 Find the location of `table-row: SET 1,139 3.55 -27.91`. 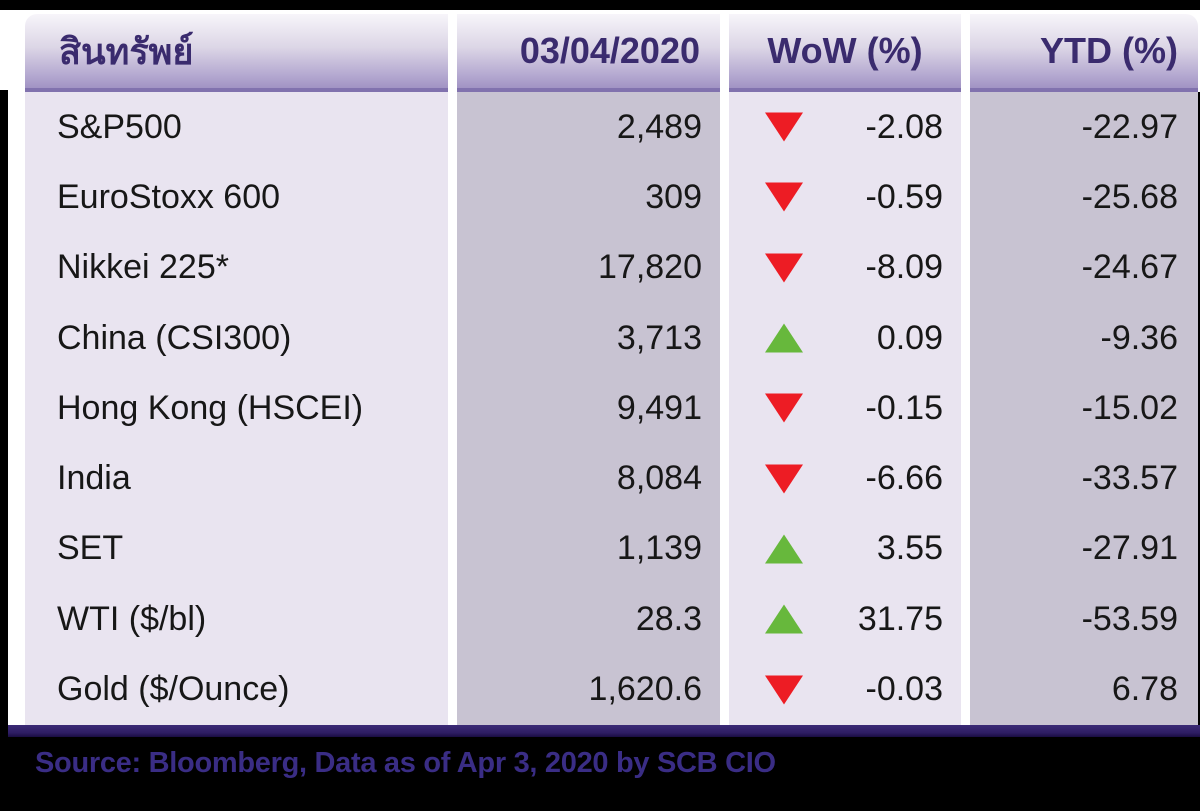

table-row: SET 1,139 3.55 -27.91 is located at coordinates (611, 549).